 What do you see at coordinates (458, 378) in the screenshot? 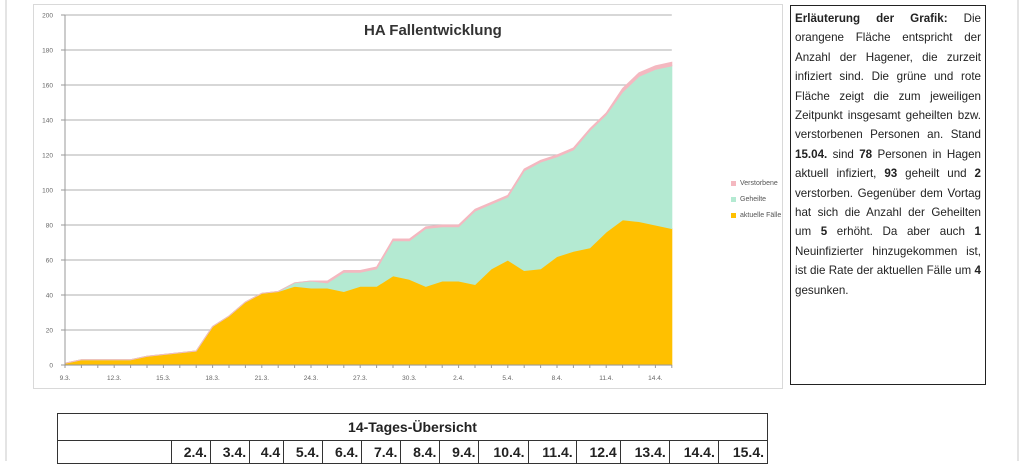
I see `x-tick-label: 2.4.` at bounding box center [458, 378].